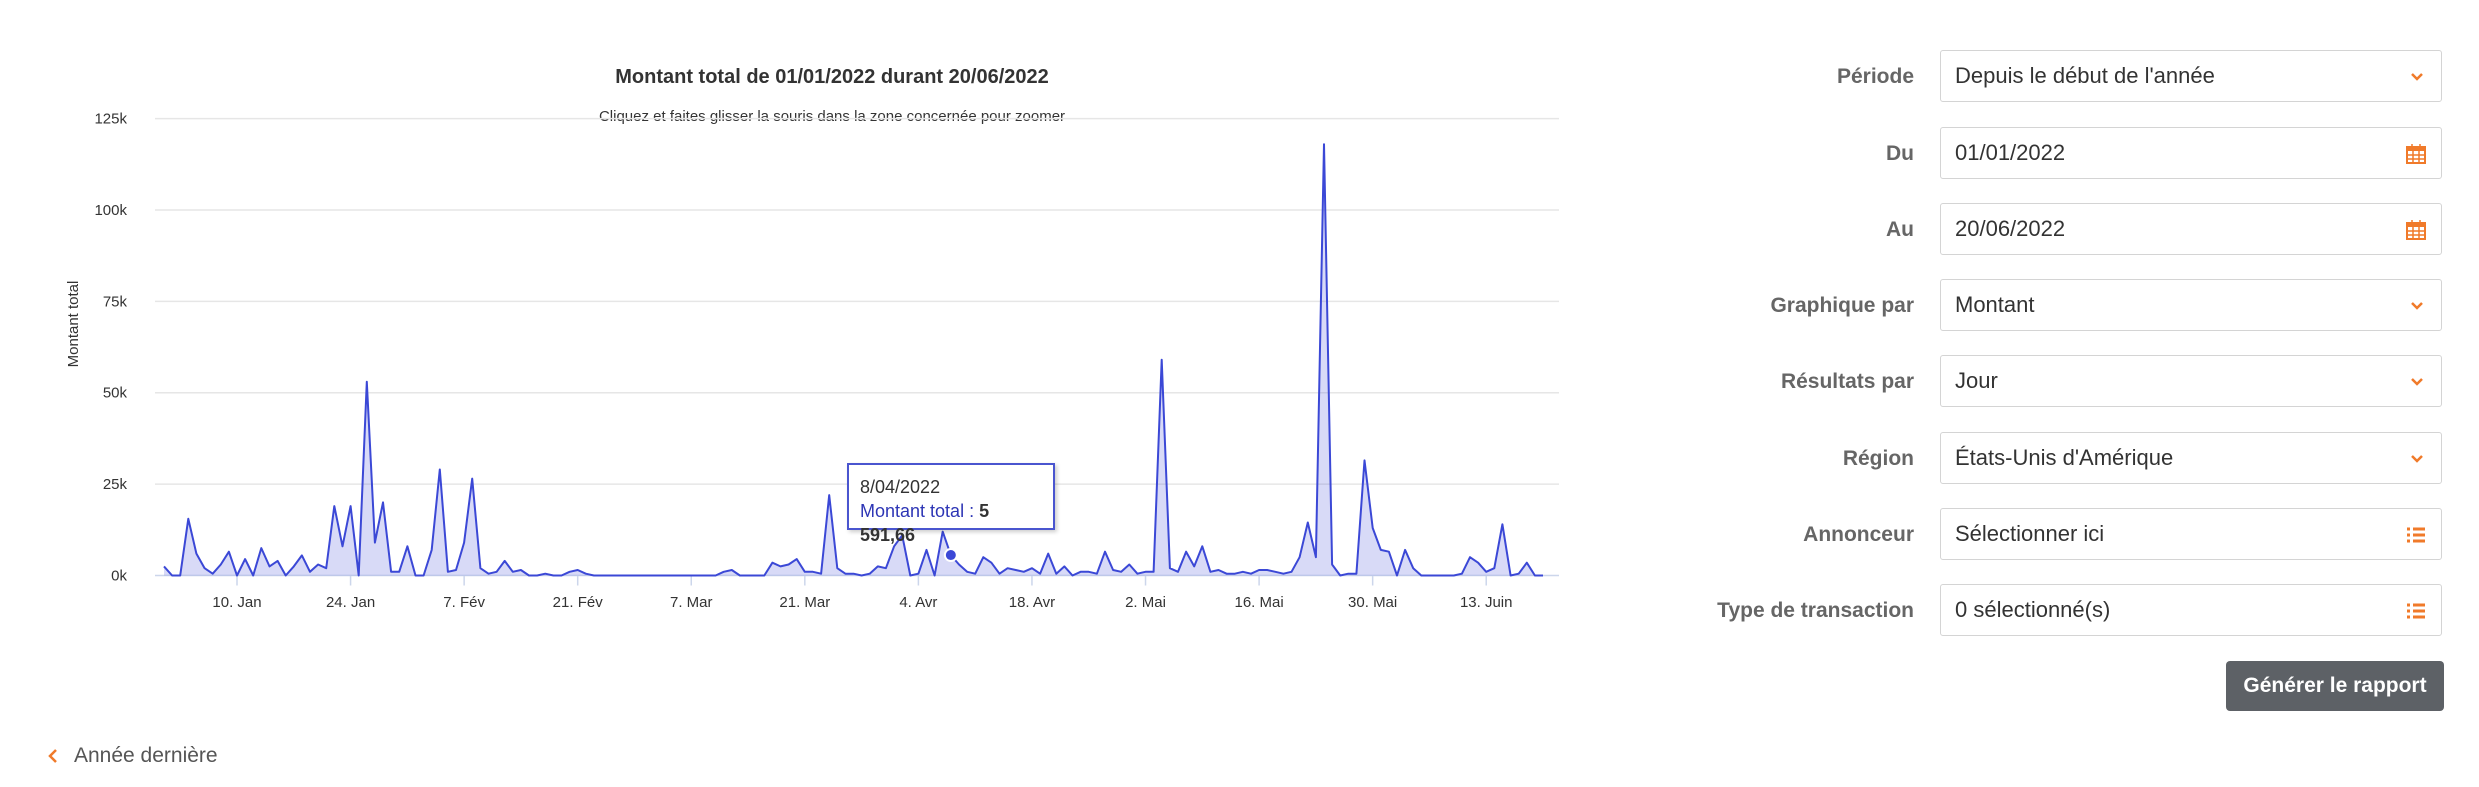 This screenshot has width=2479, height=787. I want to click on form-row: Type de transaction 0 sélectionné(s), so click(2072, 611).